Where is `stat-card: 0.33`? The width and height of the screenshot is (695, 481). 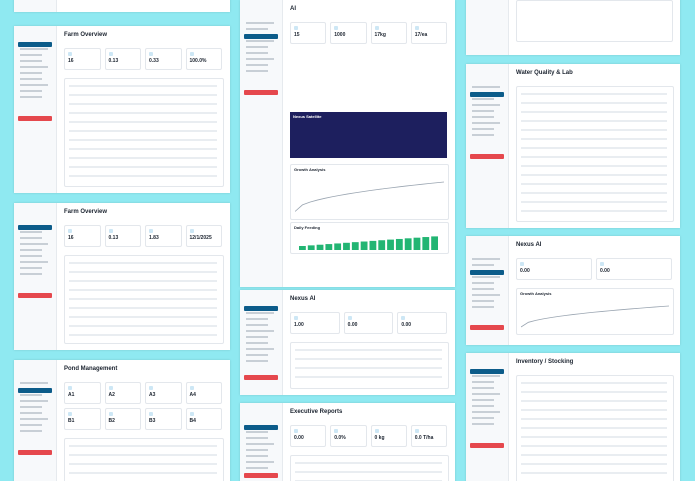 stat-card: 0.33 is located at coordinates (163, 59).